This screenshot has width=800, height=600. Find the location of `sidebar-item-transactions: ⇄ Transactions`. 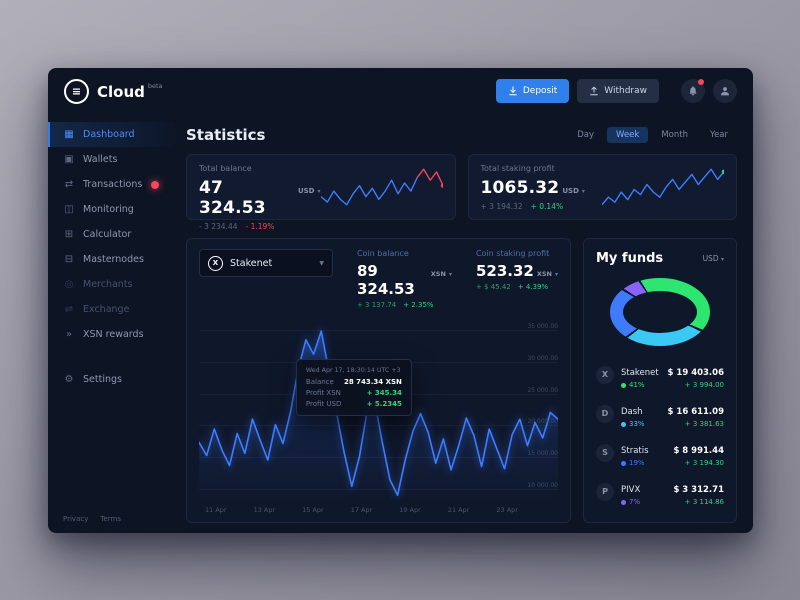

sidebar-item-transactions: ⇄ Transactions is located at coordinates (111, 184).